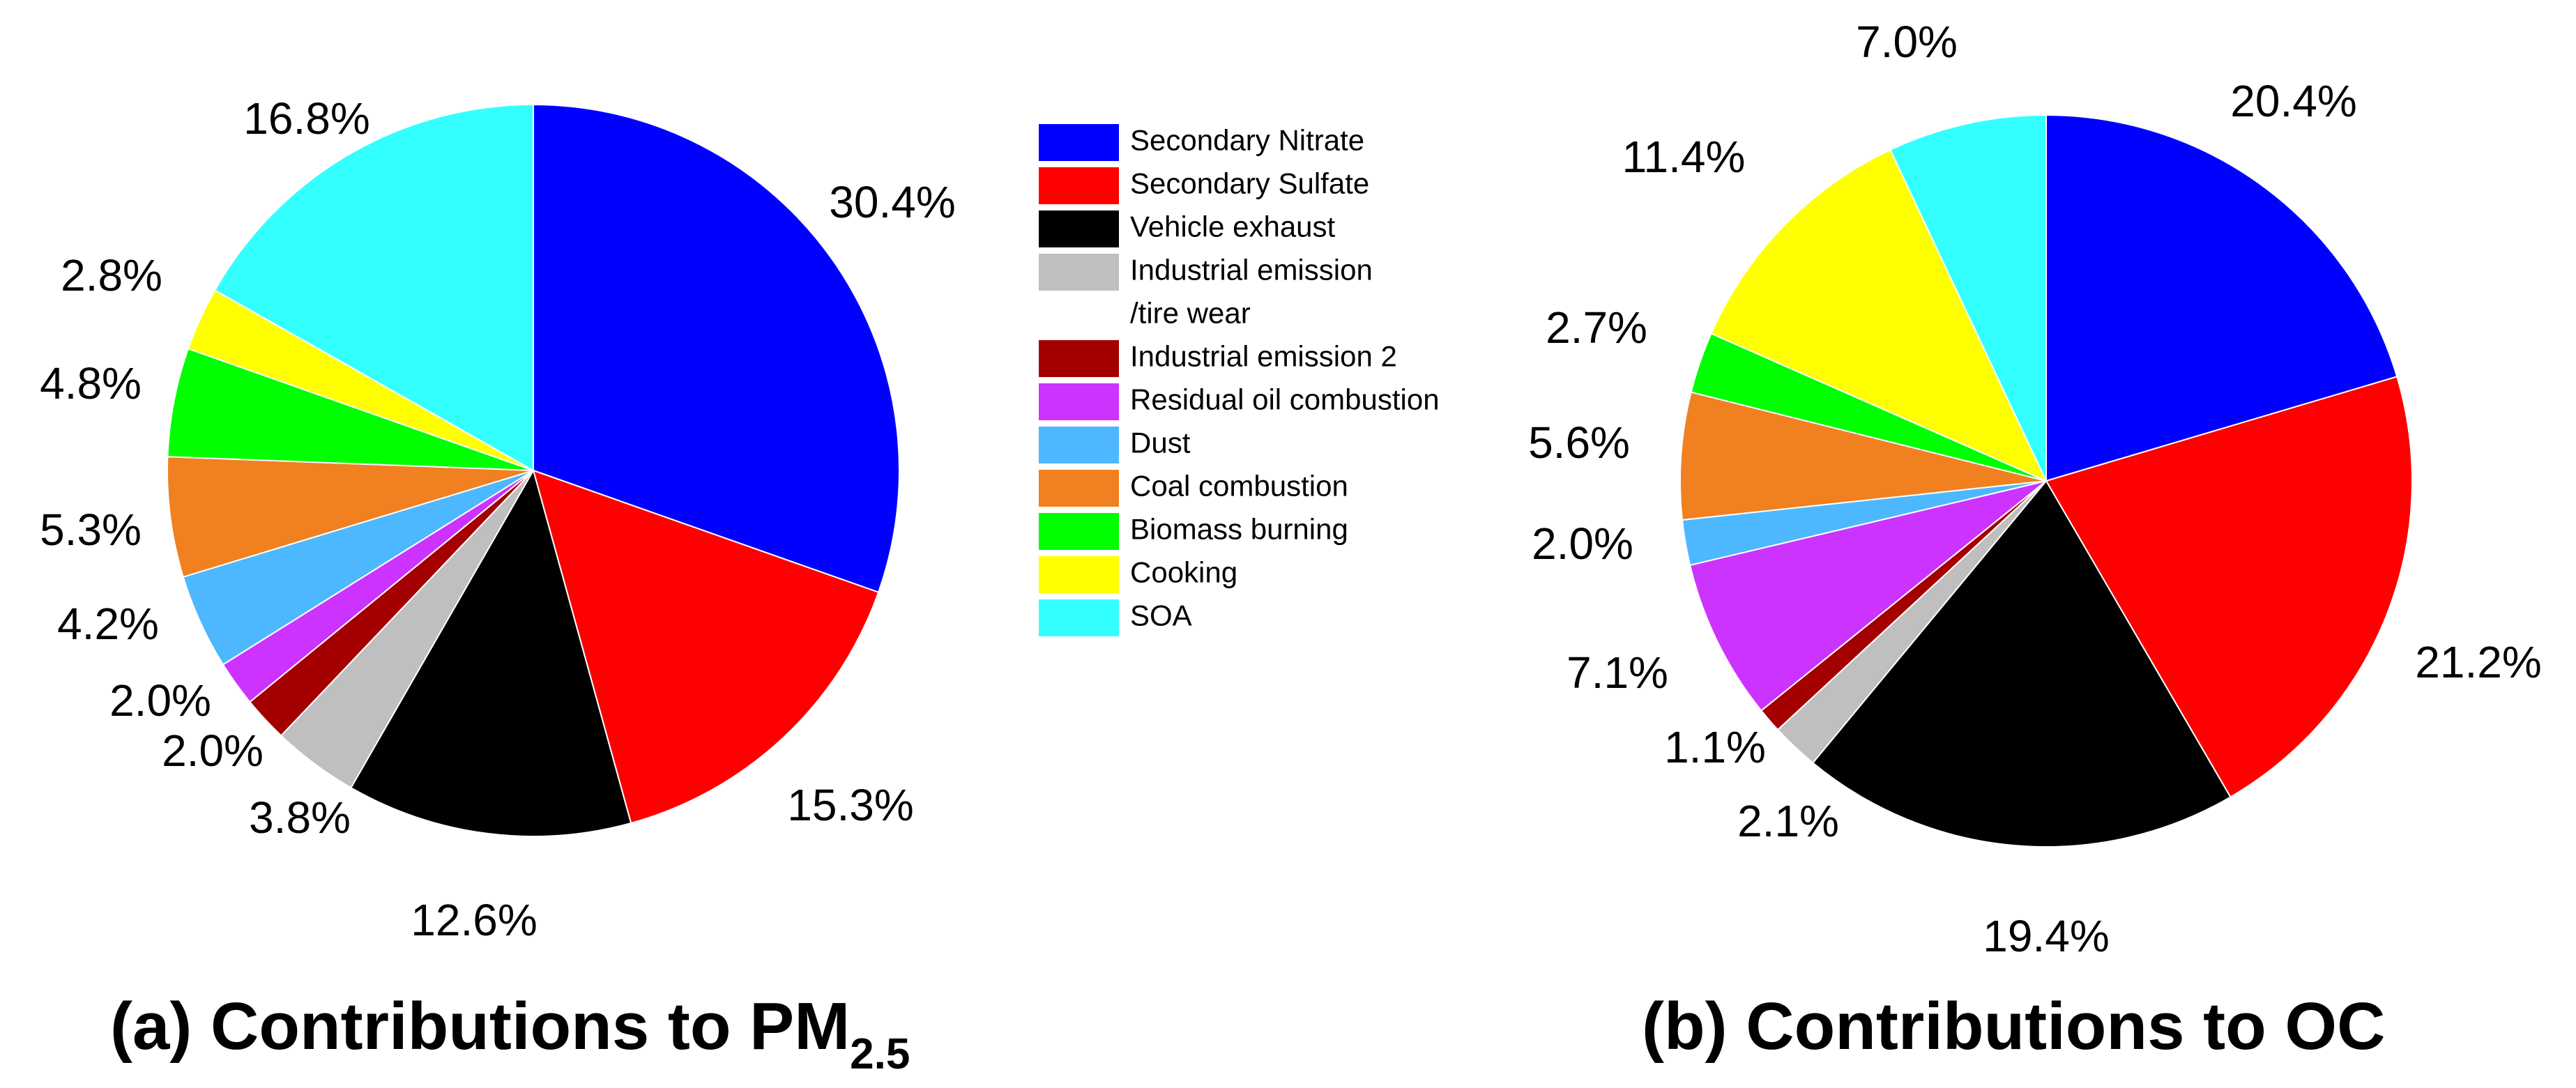 This screenshot has height=1088, width=2576. What do you see at coordinates (1579, 442) in the screenshot?
I see `slice-percent-label: 5.6%` at bounding box center [1579, 442].